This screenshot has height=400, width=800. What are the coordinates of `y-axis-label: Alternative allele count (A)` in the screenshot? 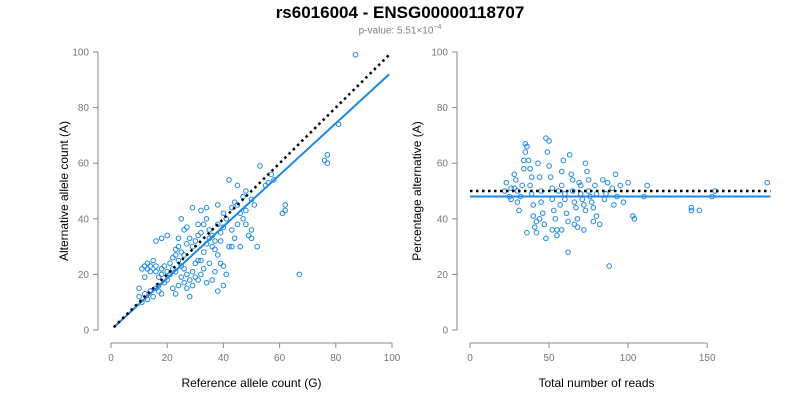 It's located at (64, 191).